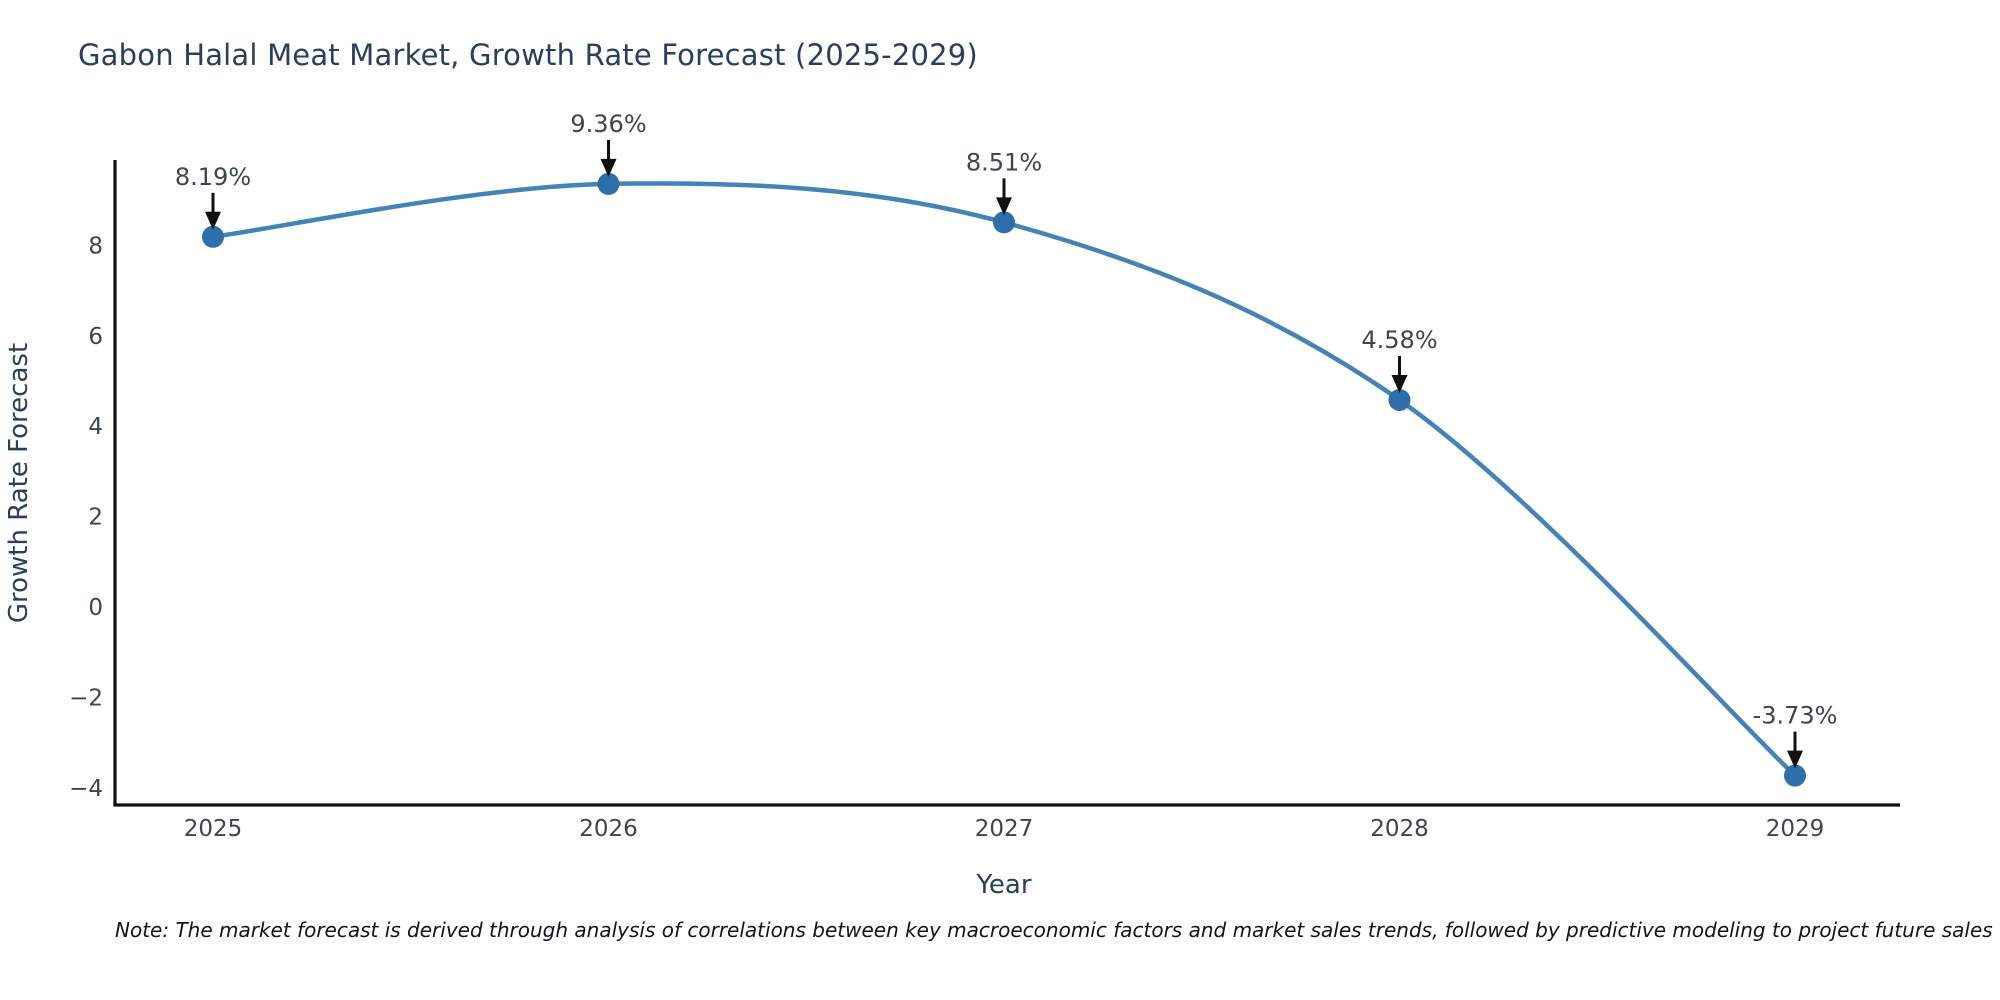 Image resolution: width=2000 pixels, height=1000 pixels. What do you see at coordinates (95, 608) in the screenshot?
I see `y-tick-label: 0` at bounding box center [95, 608].